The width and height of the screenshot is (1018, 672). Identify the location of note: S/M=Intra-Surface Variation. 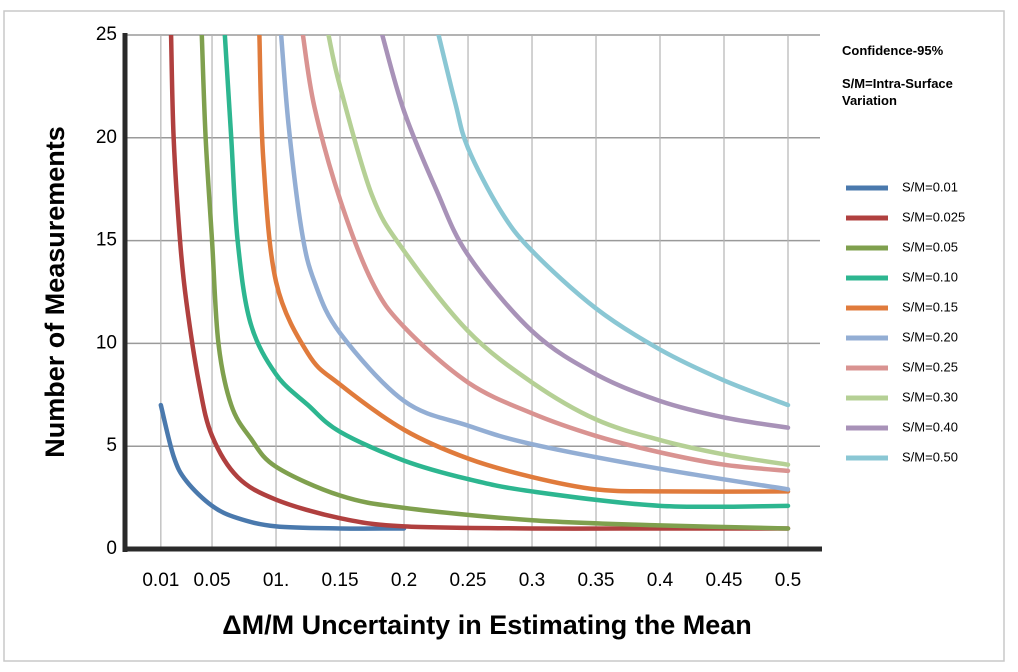
(897, 92).